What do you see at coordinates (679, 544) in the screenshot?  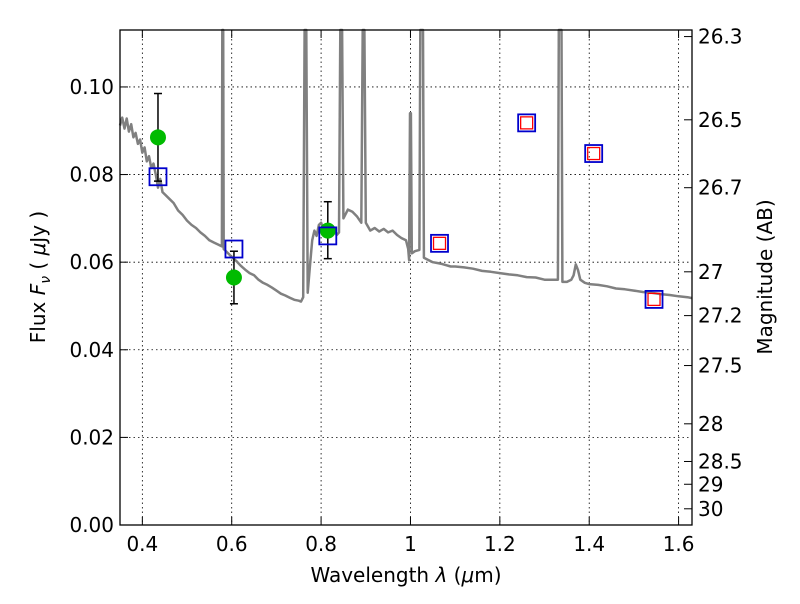 I see `x-tick-label: 1.6` at bounding box center [679, 544].